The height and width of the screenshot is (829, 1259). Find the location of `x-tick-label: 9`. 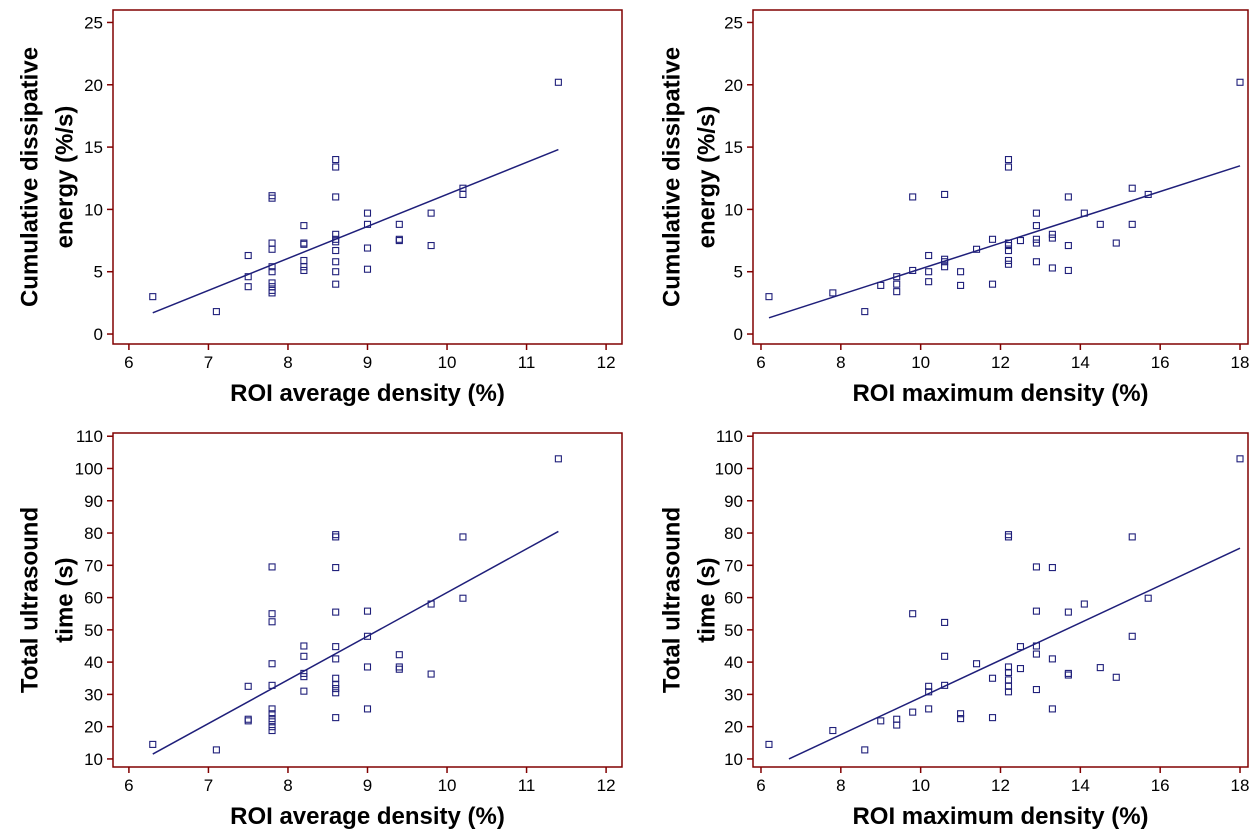

x-tick-label: 9 is located at coordinates (367, 362).